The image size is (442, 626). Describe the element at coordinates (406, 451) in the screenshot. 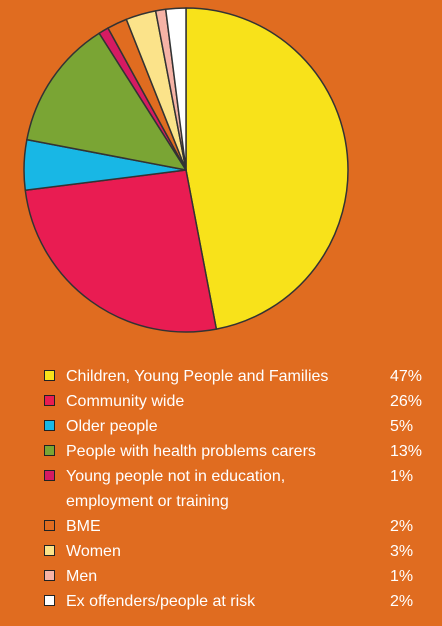

I see `legend-value: 13%` at that location.